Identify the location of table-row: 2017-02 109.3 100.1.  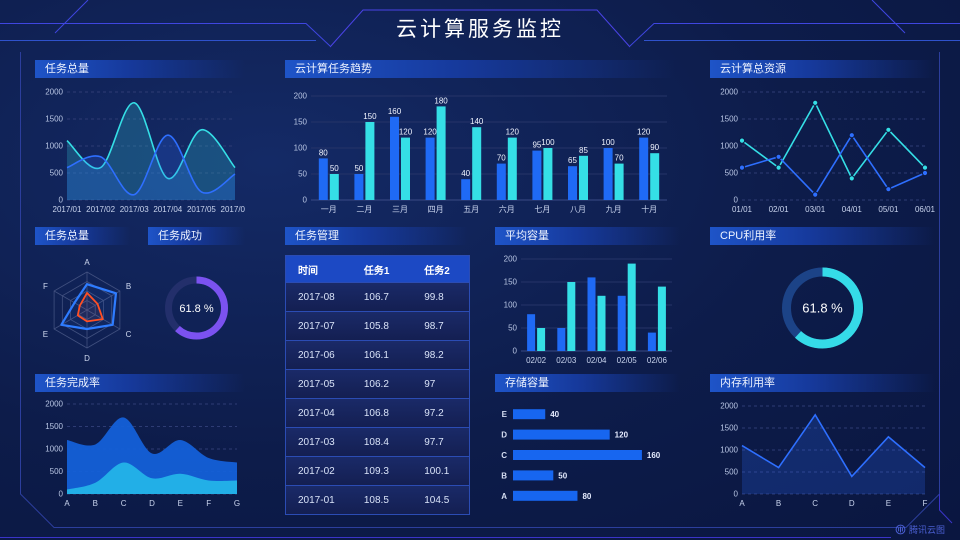
(377, 470).